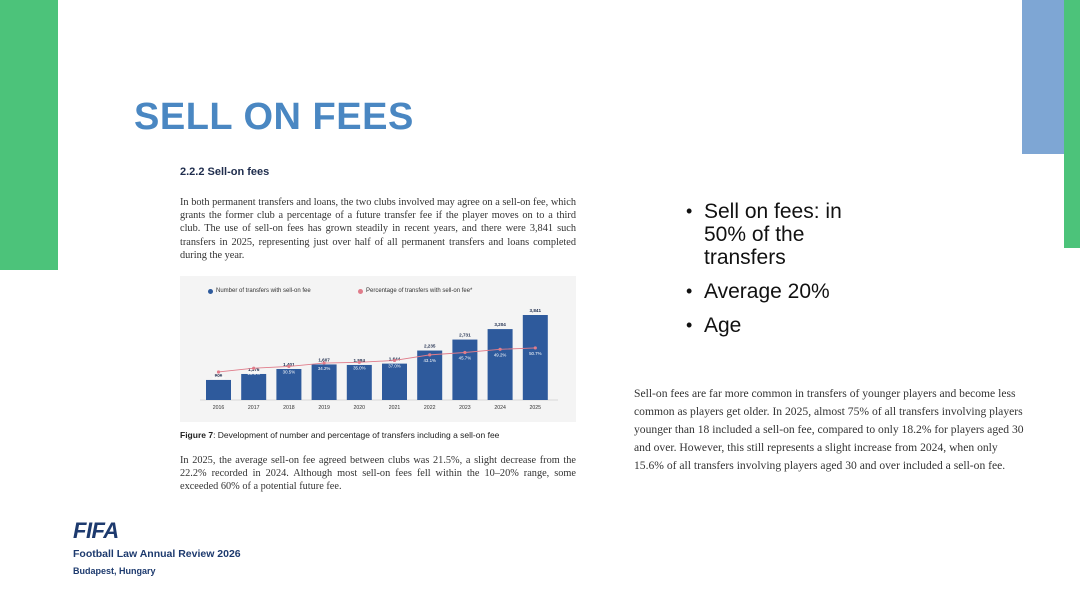 The height and width of the screenshot is (607, 1080). Describe the element at coordinates (324, 408) in the screenshot. I see `x-tick-label: 2019` at that location.